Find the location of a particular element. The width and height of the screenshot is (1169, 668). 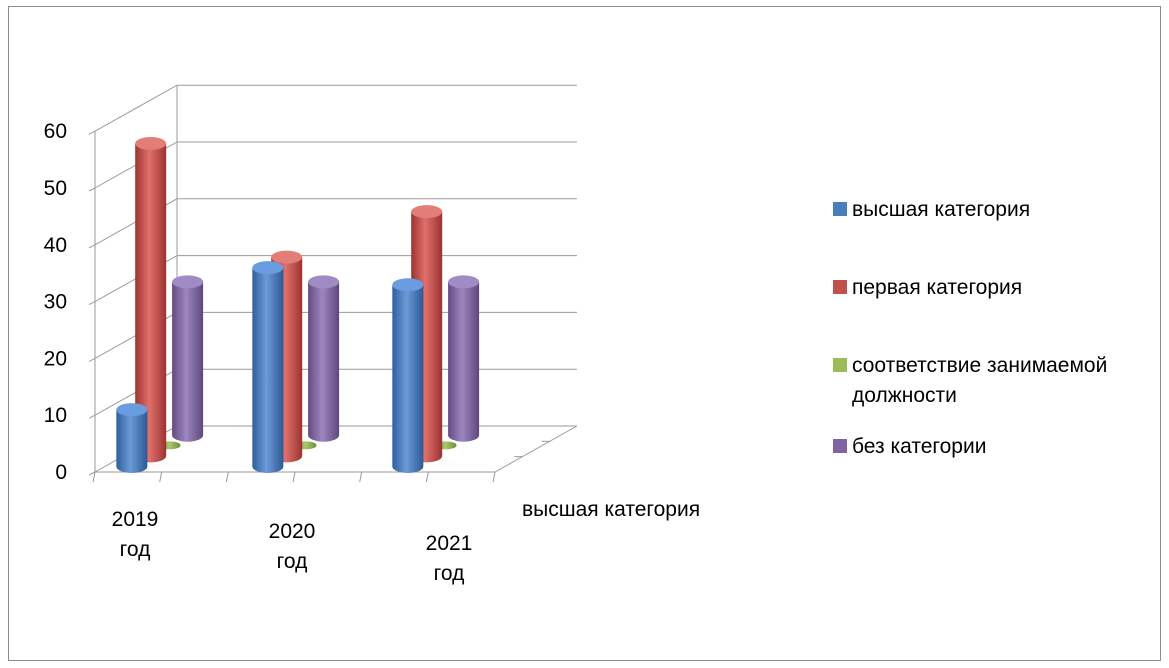

legend-label: первая категория is located at coordinates (937, 287).